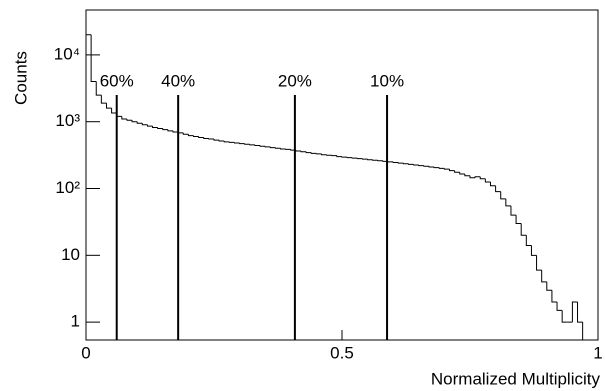  What do you see at coordinates (20, 78) in the screenshot?
I see `y-axis-title: Counts` at bounding box center [20, 78].